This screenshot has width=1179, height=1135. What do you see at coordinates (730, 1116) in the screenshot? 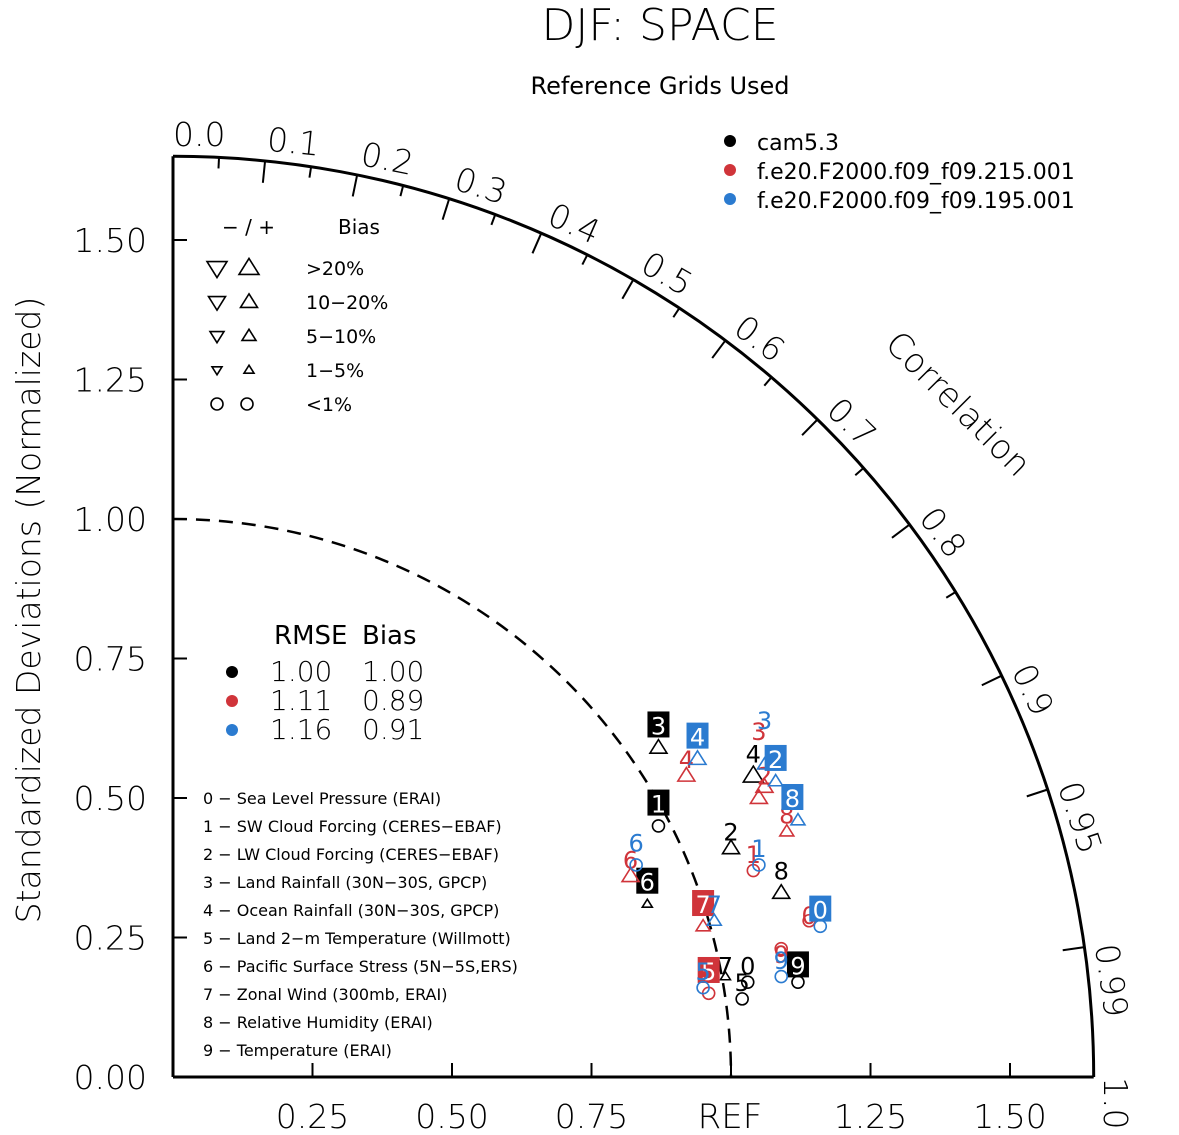
I see `ref-label: REF` at bounding box center [730, 1116].